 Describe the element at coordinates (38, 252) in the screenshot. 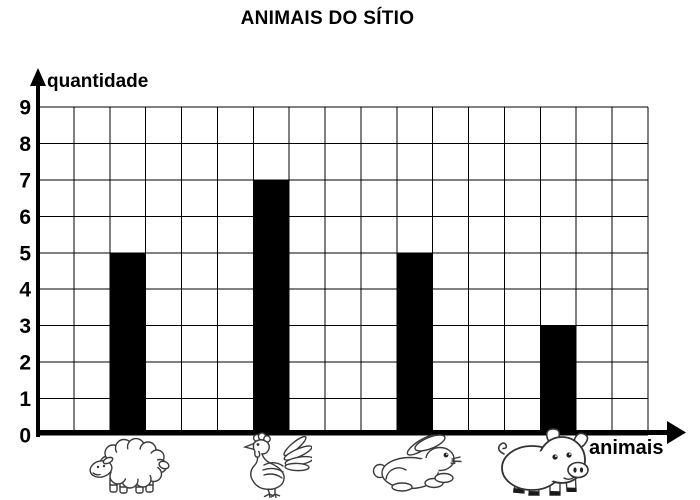

I see `y-axis` at that location.